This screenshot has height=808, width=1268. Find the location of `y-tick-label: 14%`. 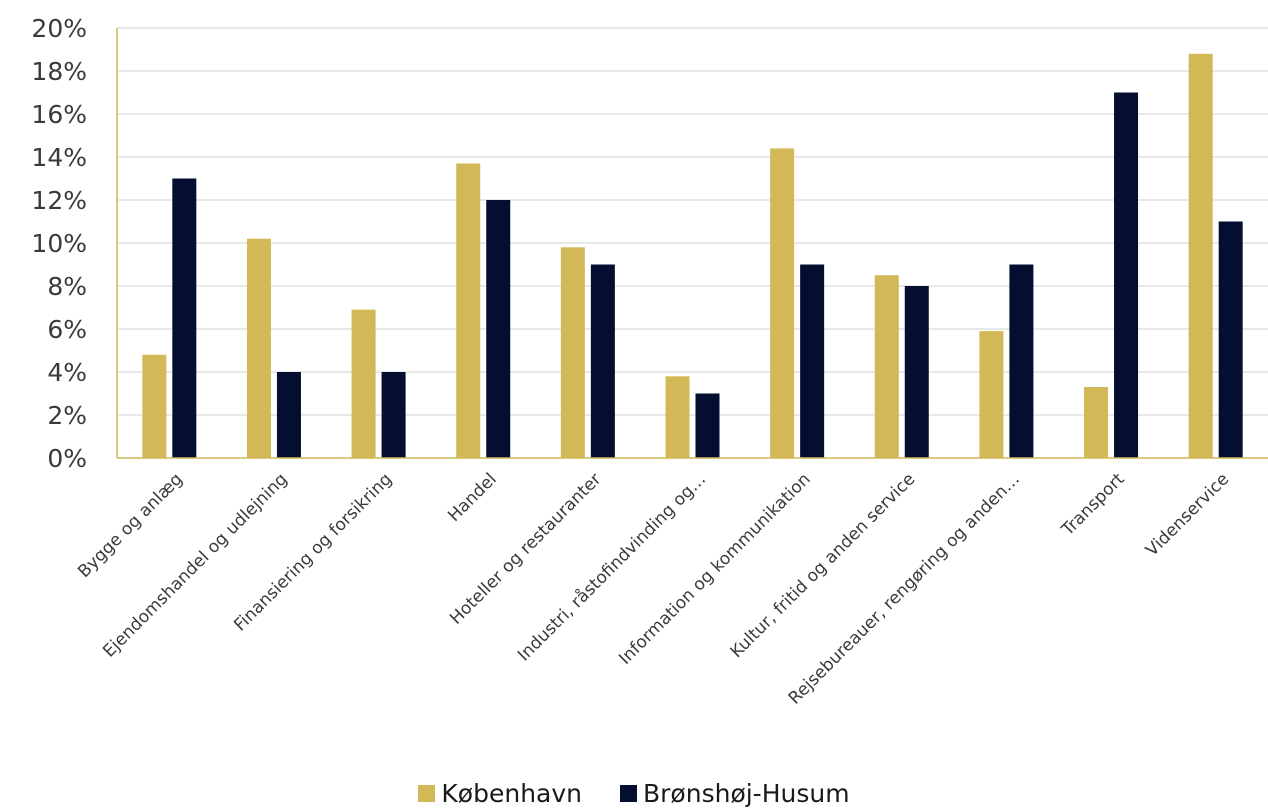

y-tick-label: 14% is located at coordinates (59, 157).